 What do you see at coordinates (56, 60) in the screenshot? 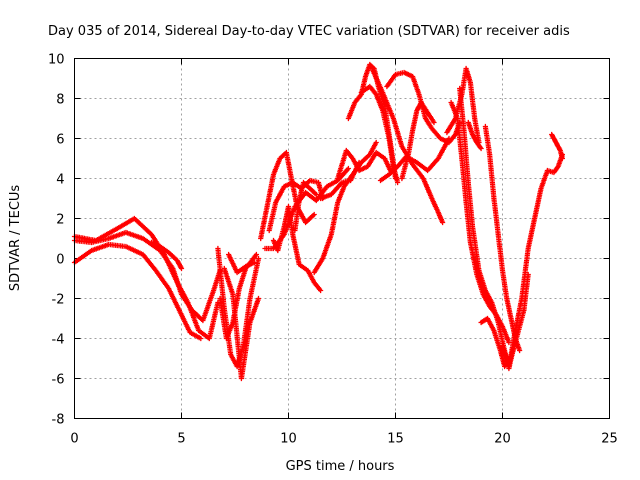
I see `y-tick-label: 10` at bounding box center [56, 60].